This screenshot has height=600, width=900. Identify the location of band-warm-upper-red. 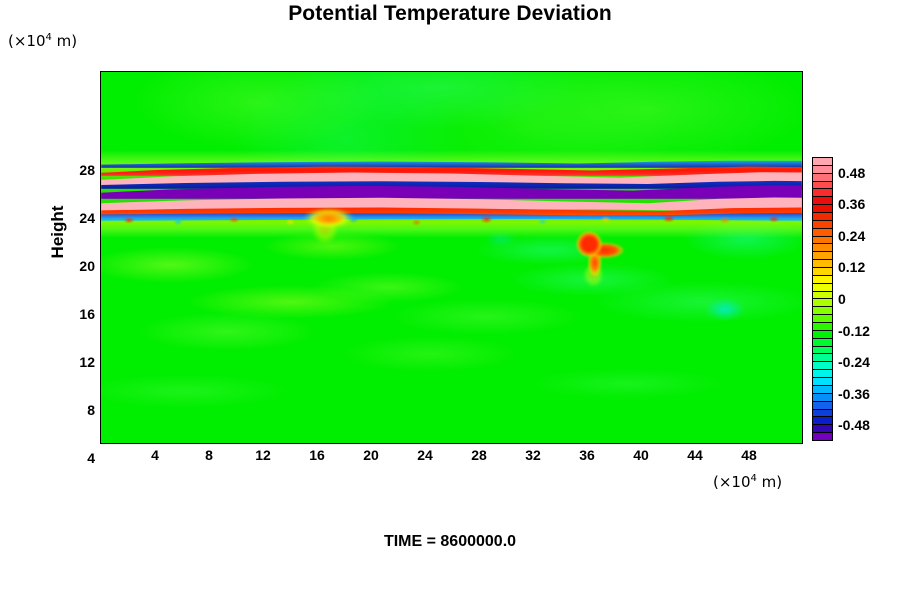
(451, 171).